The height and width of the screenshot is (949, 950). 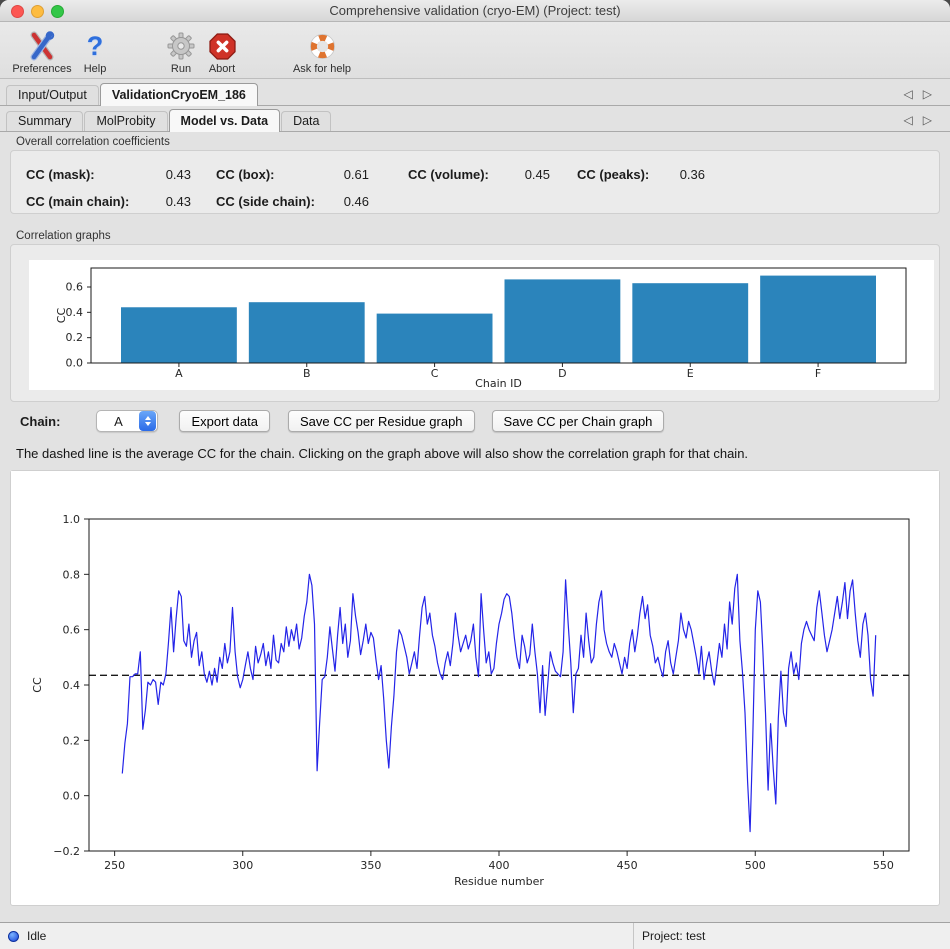 I want to click on cc-side-chain-value: 0.46, so click(x=356, y=201).